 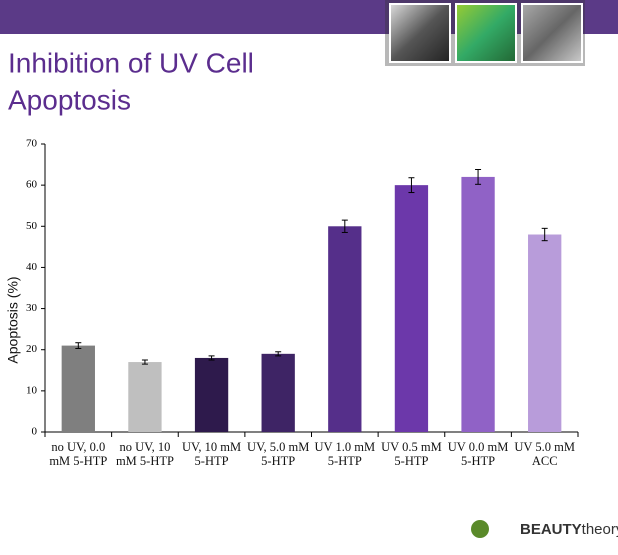 What do you see at coordinates (32, 349) in the screenshot?
I see `y-tick-label: 20` at bounding box center [32, 349].